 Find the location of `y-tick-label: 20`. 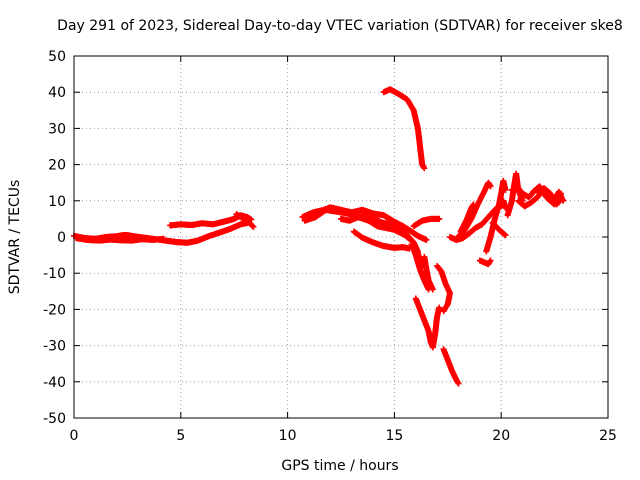

y-tick-label: 20 is located at coordinates (57, 166).